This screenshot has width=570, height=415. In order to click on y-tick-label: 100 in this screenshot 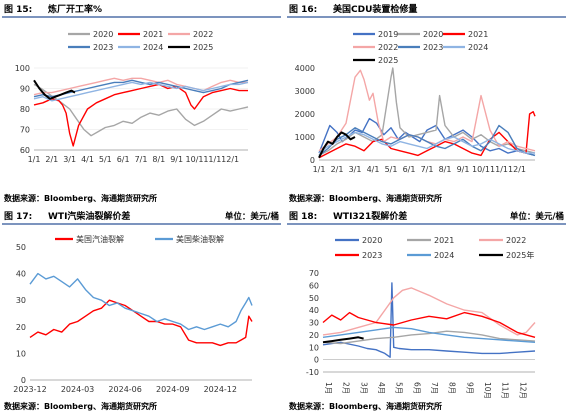, I will do `click(22, 68)`.